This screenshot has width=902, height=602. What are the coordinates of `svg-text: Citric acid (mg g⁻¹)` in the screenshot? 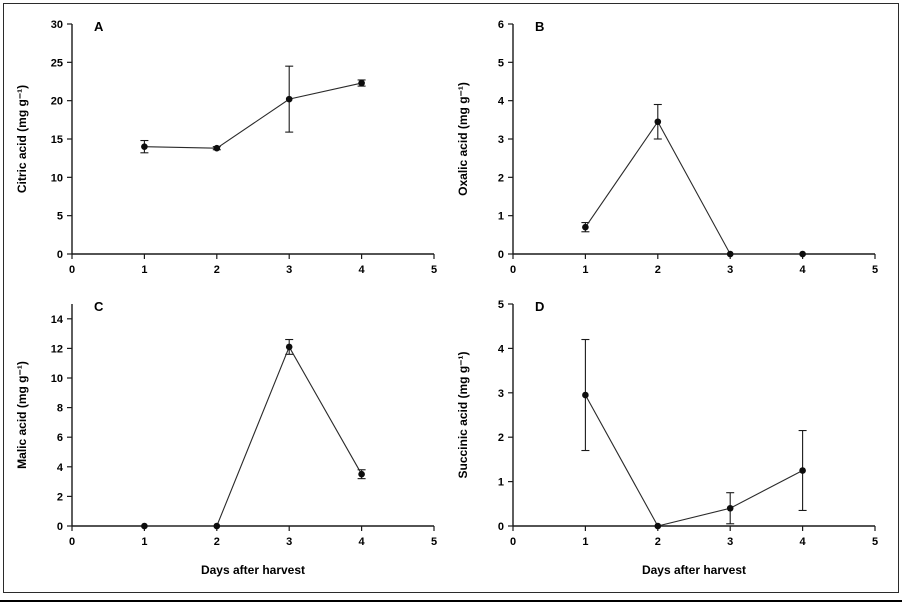 It's located at (22, 139).